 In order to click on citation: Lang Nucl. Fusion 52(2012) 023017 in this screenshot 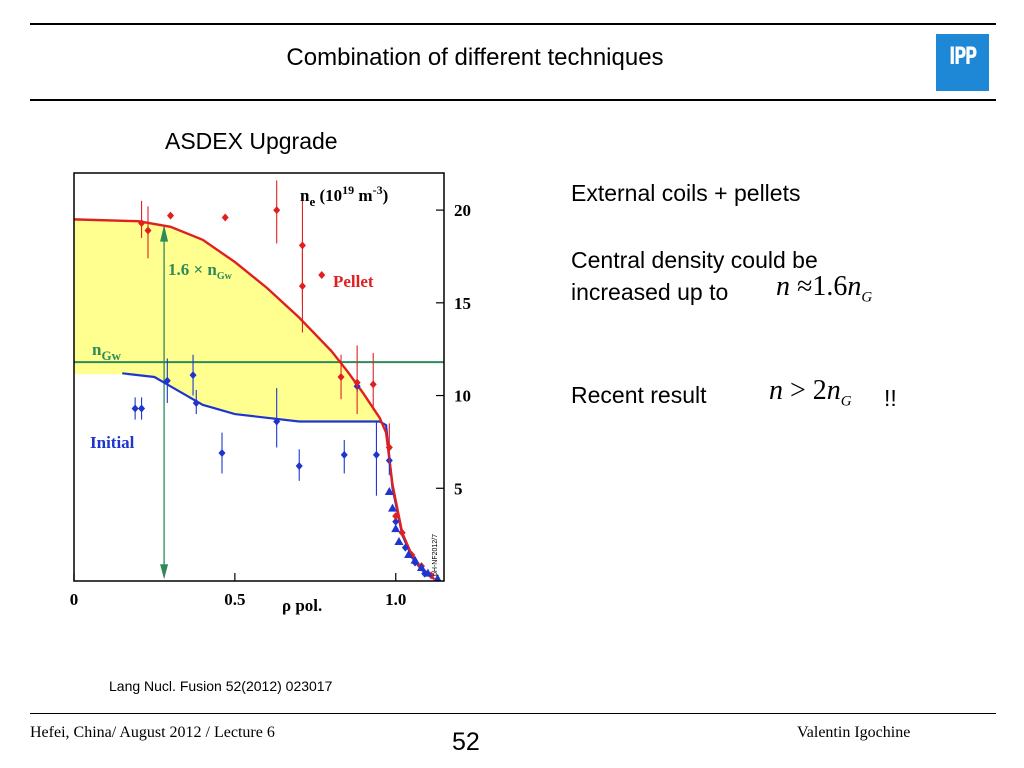, I will do `click(221, 686)`.